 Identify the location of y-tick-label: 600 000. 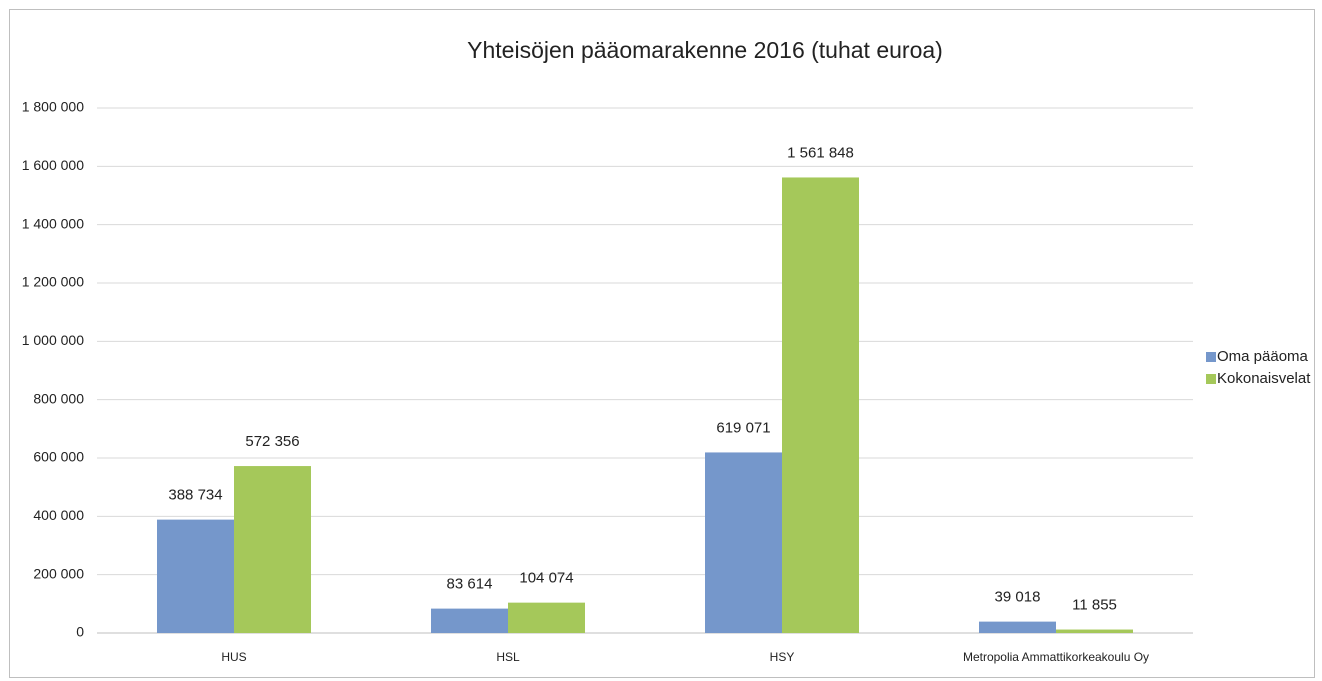
(58, 457).